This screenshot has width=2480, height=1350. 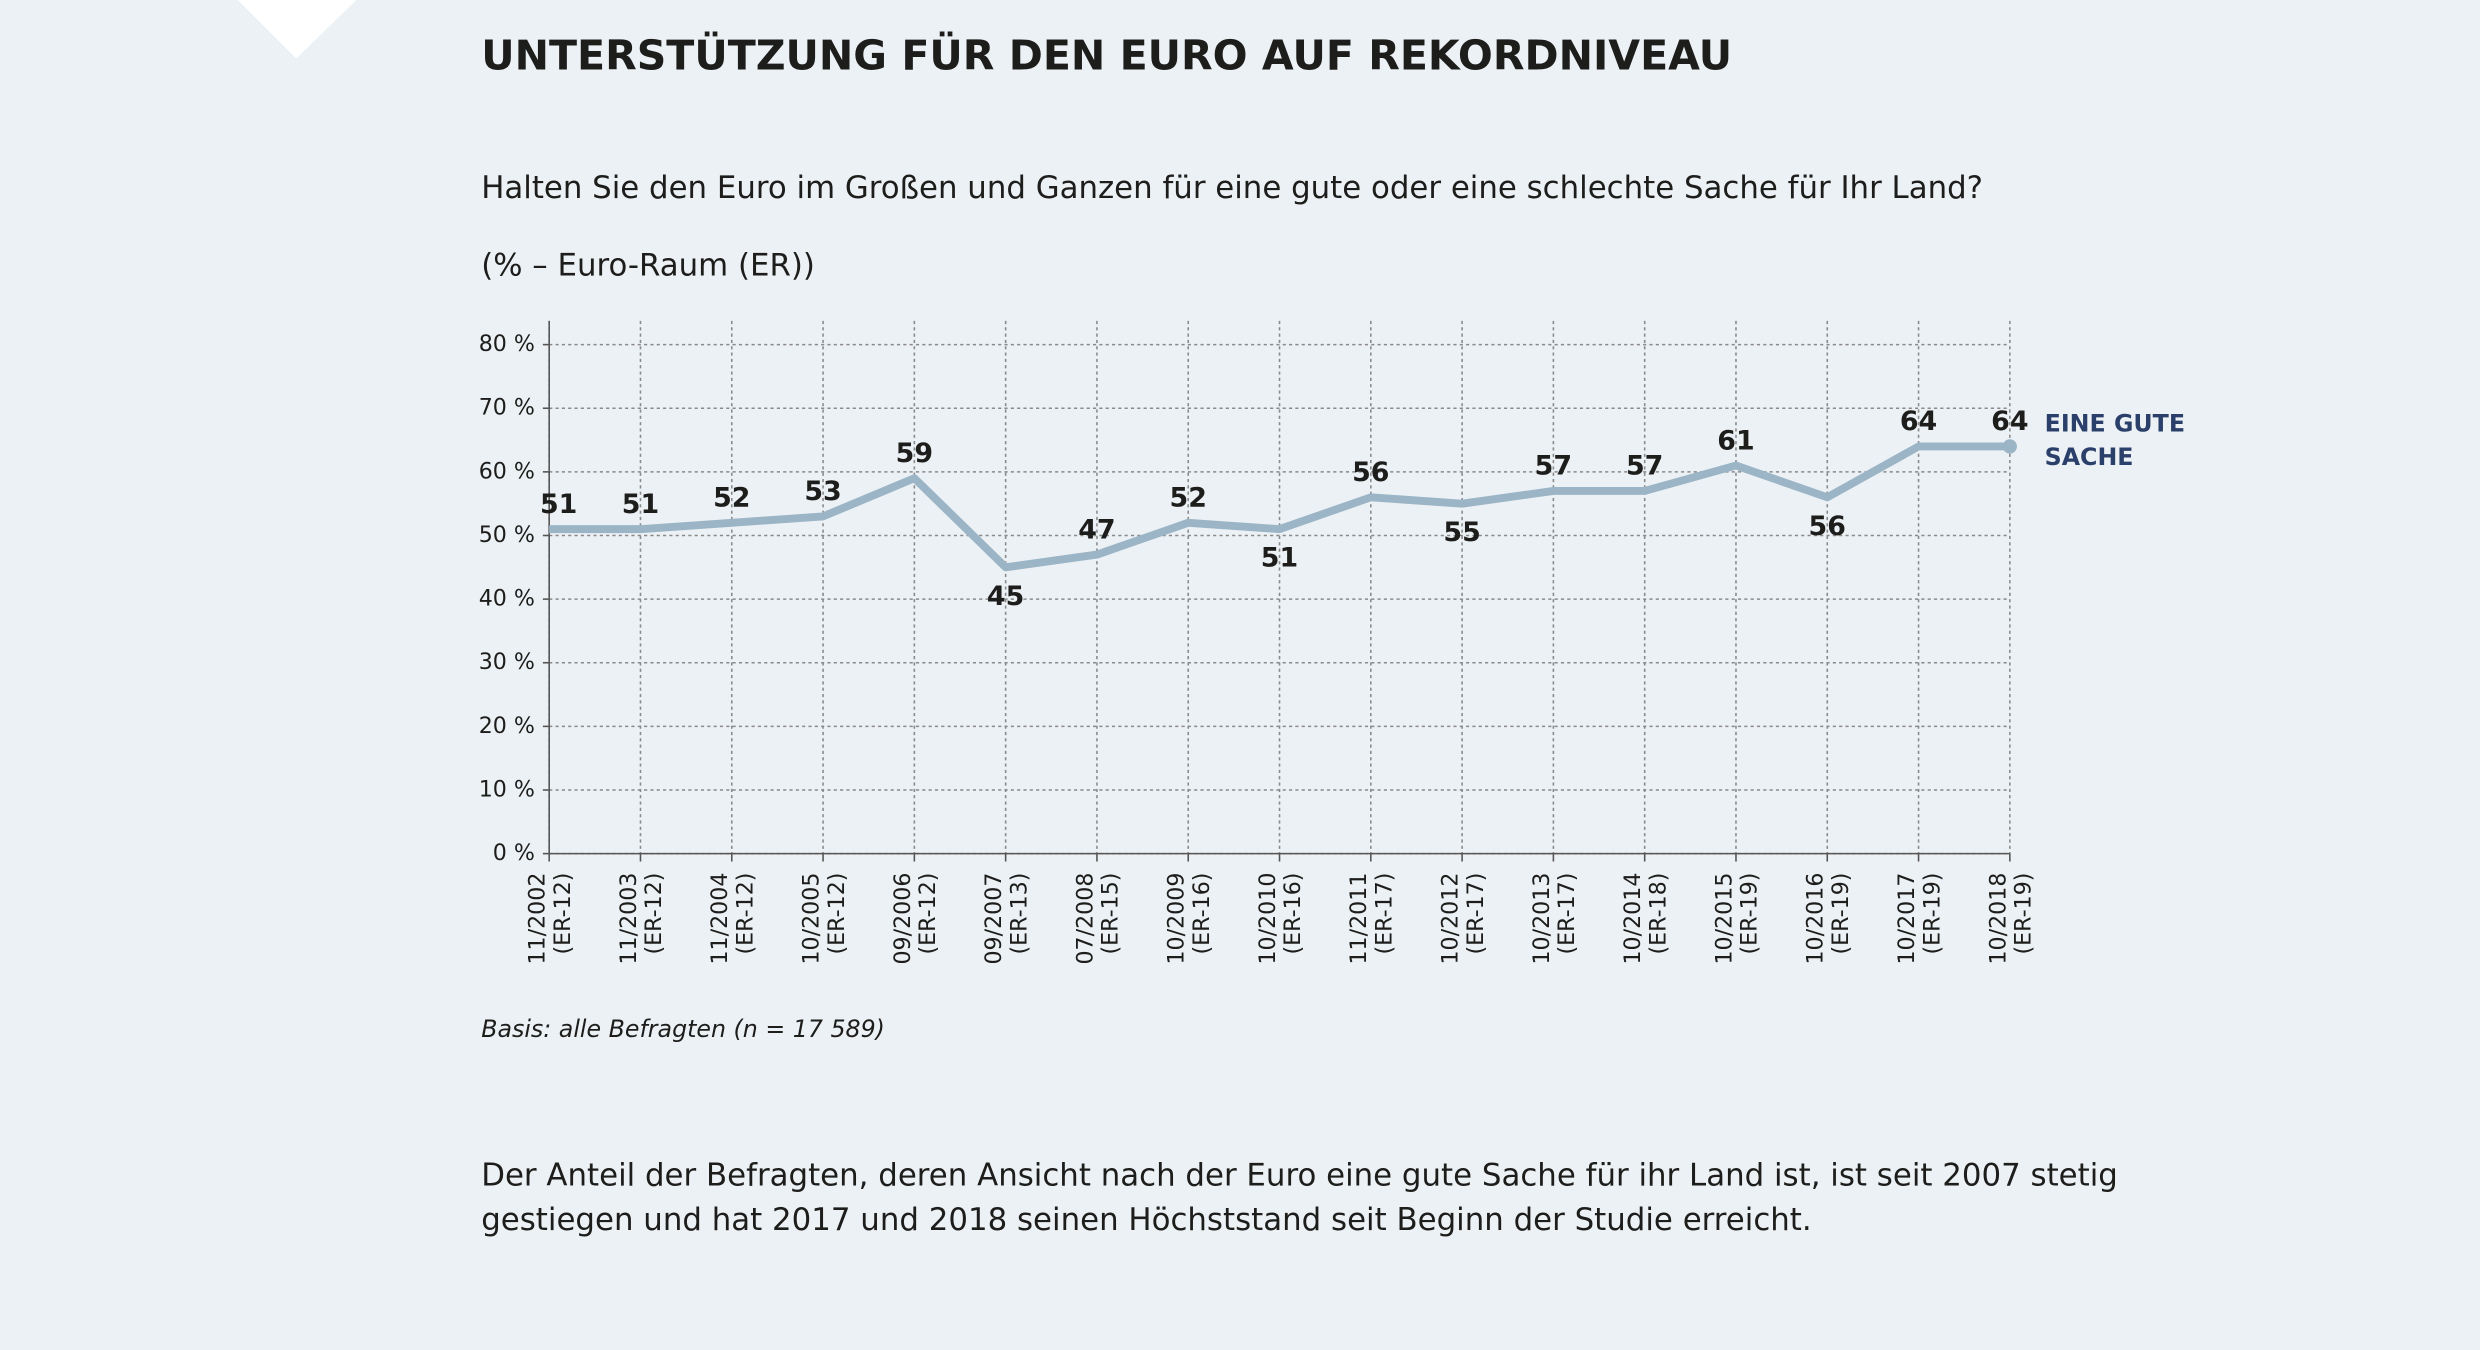 I want to click on x-tick-label-line: 10/2009, so click(x=1177, y=919).